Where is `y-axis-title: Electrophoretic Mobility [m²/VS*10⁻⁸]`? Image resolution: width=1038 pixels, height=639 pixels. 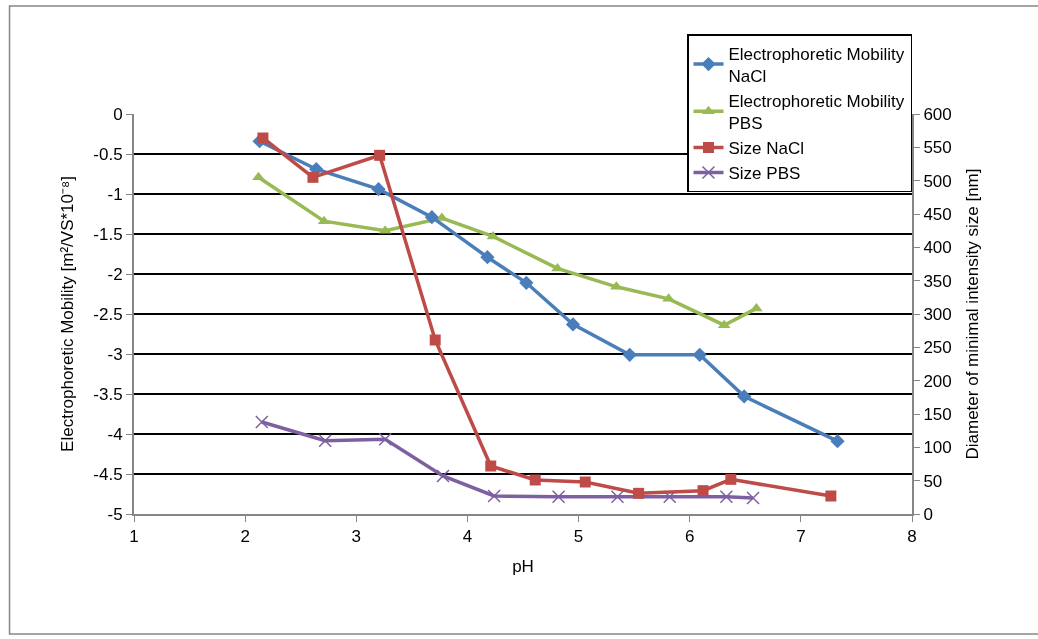 y-axis-title: Electrophoretic Mobility [m²/VS*10⁻⁸] is located at coordinates (68, 314).